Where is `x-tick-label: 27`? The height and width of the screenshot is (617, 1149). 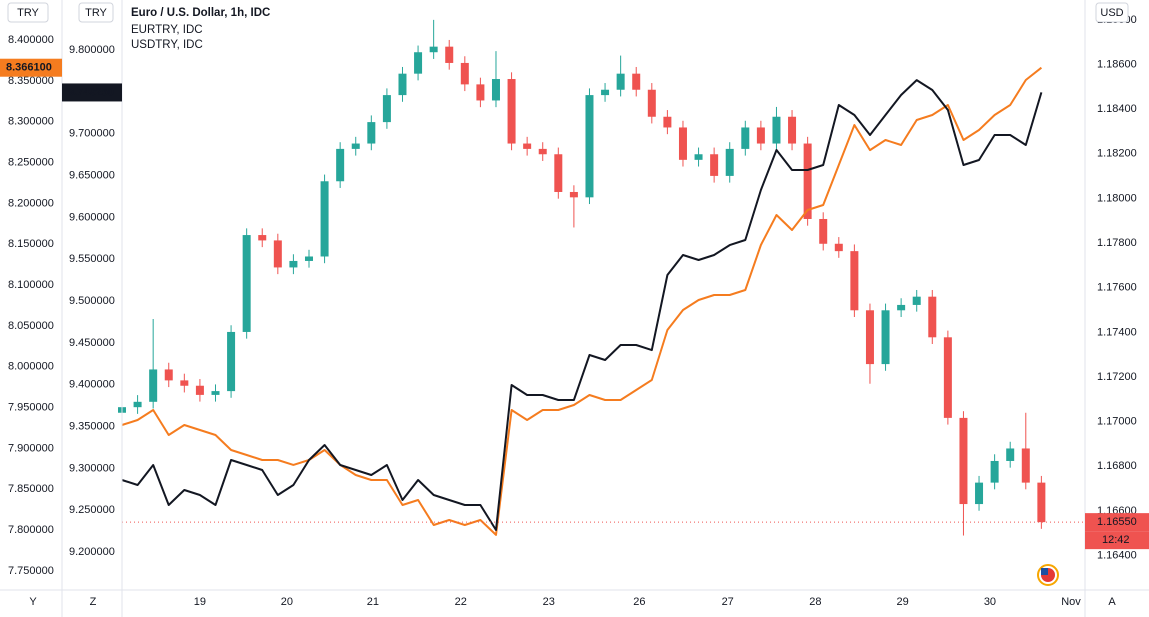 x-tick-label: 27 is located at coordinates (728, 602).